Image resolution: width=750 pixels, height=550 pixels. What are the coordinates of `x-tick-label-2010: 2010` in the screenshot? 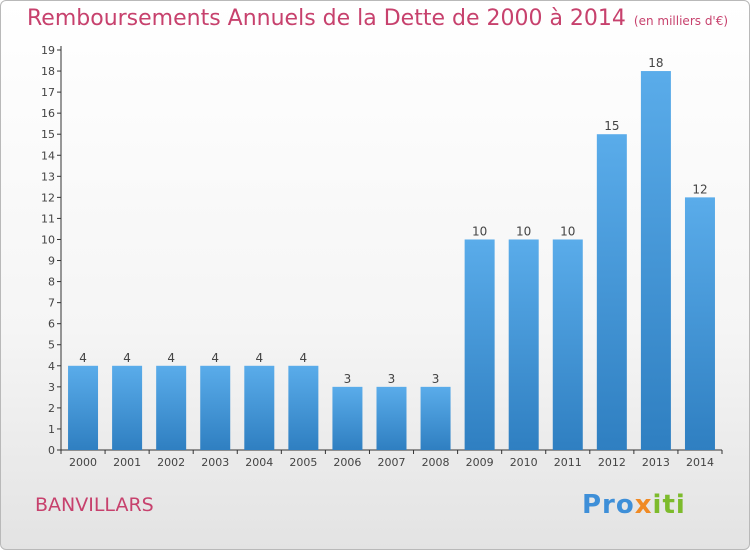 It's located at (524, 462).